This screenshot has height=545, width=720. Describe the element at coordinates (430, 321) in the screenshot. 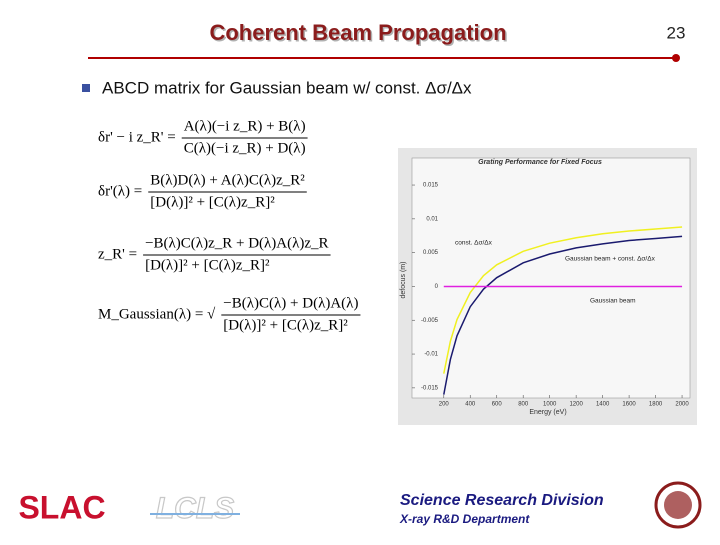

I see `y-tick-label: -0.005` at that location.